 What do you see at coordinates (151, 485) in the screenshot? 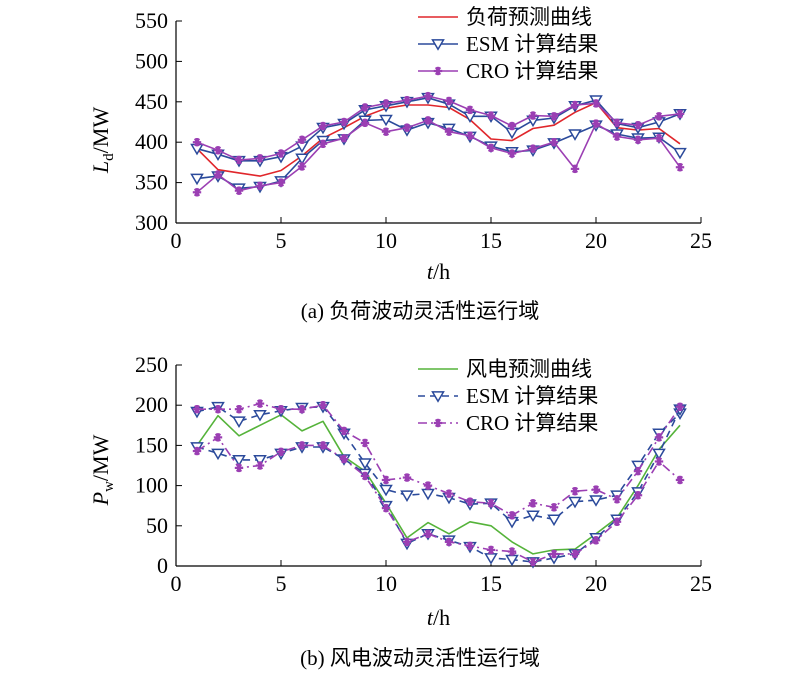
I see `y-tick-label: 100` at bounding box center [151, 485].